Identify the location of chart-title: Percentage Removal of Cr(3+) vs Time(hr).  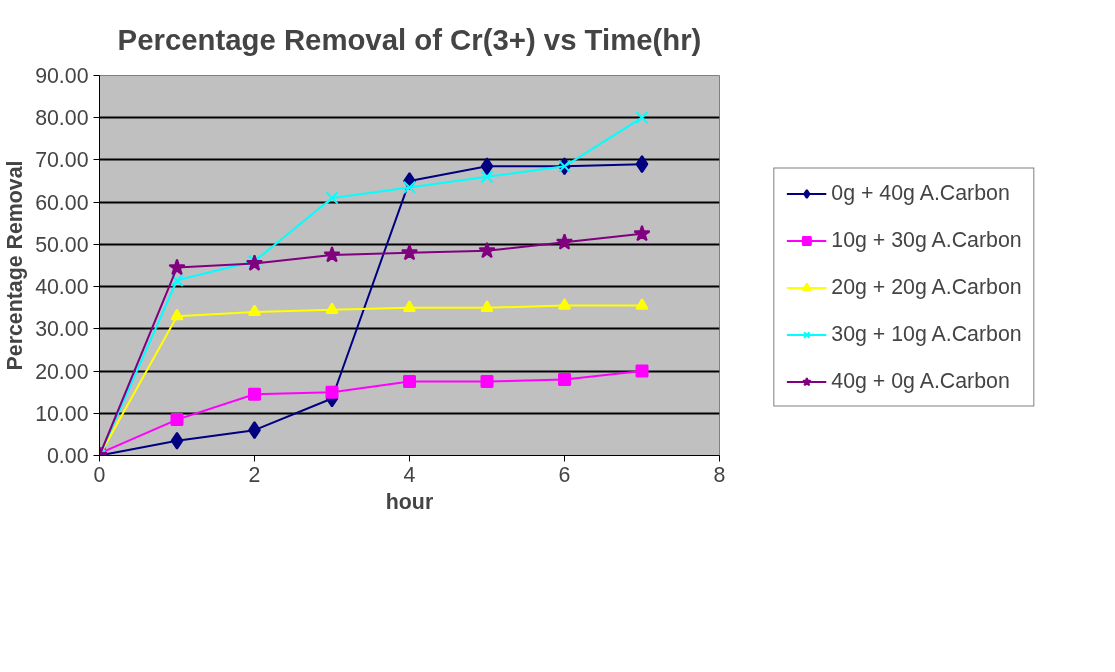
(409, 39).